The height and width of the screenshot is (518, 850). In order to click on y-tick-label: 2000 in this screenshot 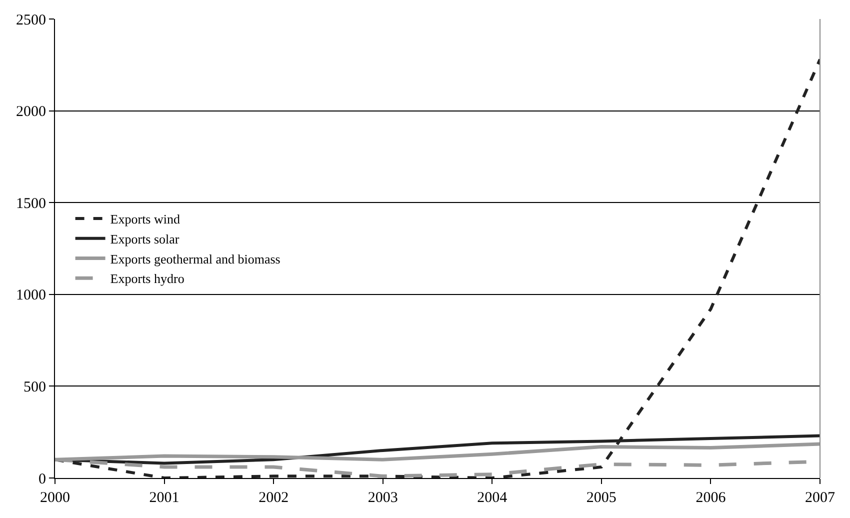, I will do `click(31, 112)`.